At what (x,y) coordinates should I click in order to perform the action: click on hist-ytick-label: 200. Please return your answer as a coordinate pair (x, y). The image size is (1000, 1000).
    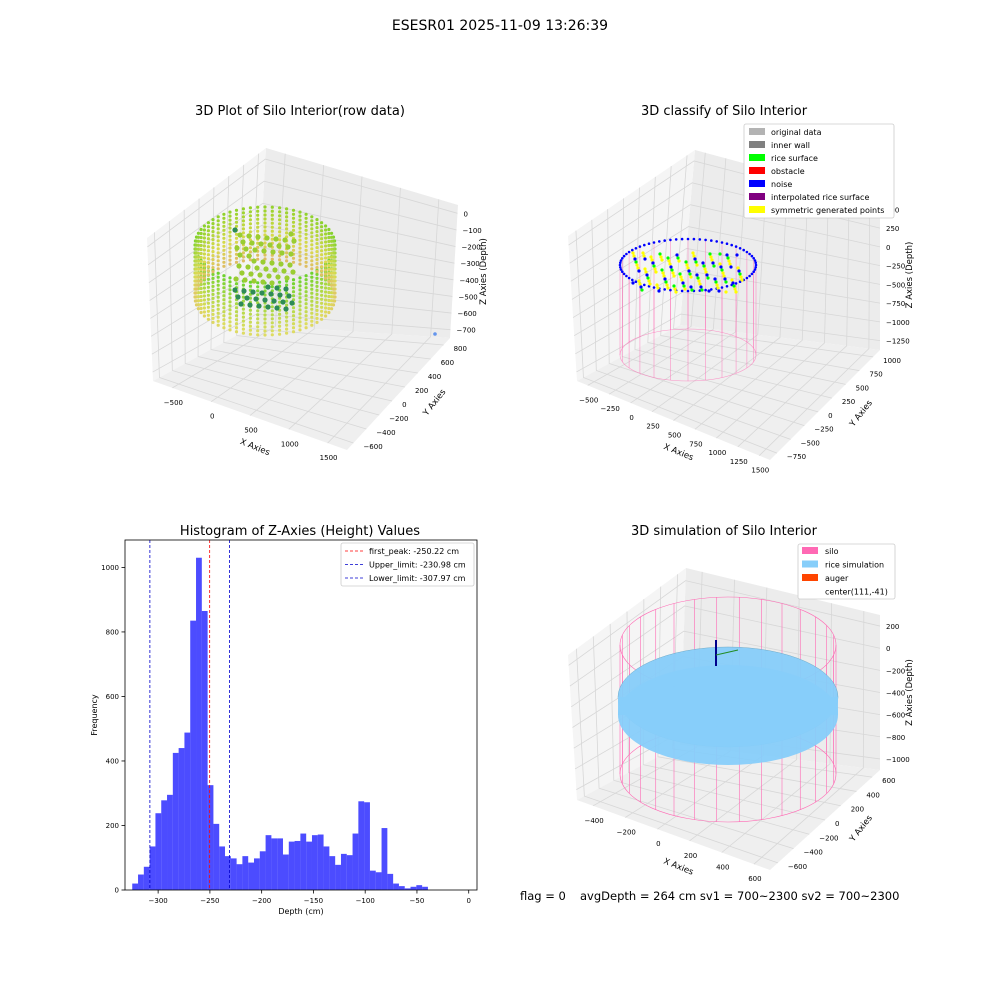
    Looking at the image, I should click on (112, 826).